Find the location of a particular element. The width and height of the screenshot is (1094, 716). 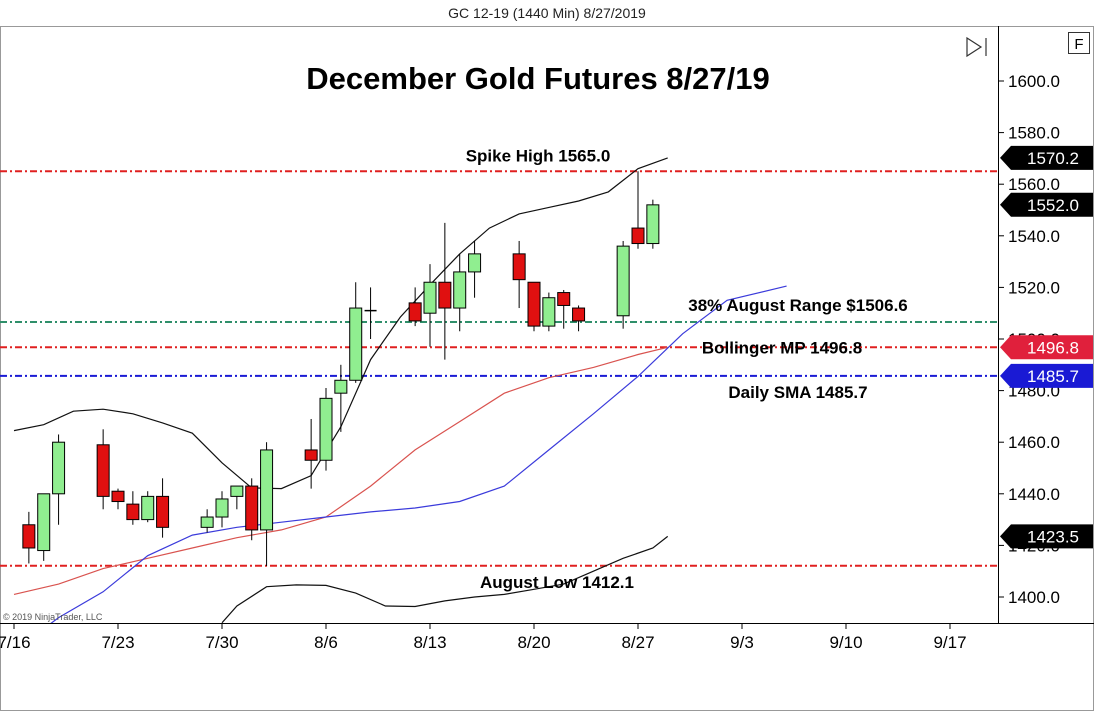

x-tick-label-6: 8/27 is located at coordinates (637, 642).